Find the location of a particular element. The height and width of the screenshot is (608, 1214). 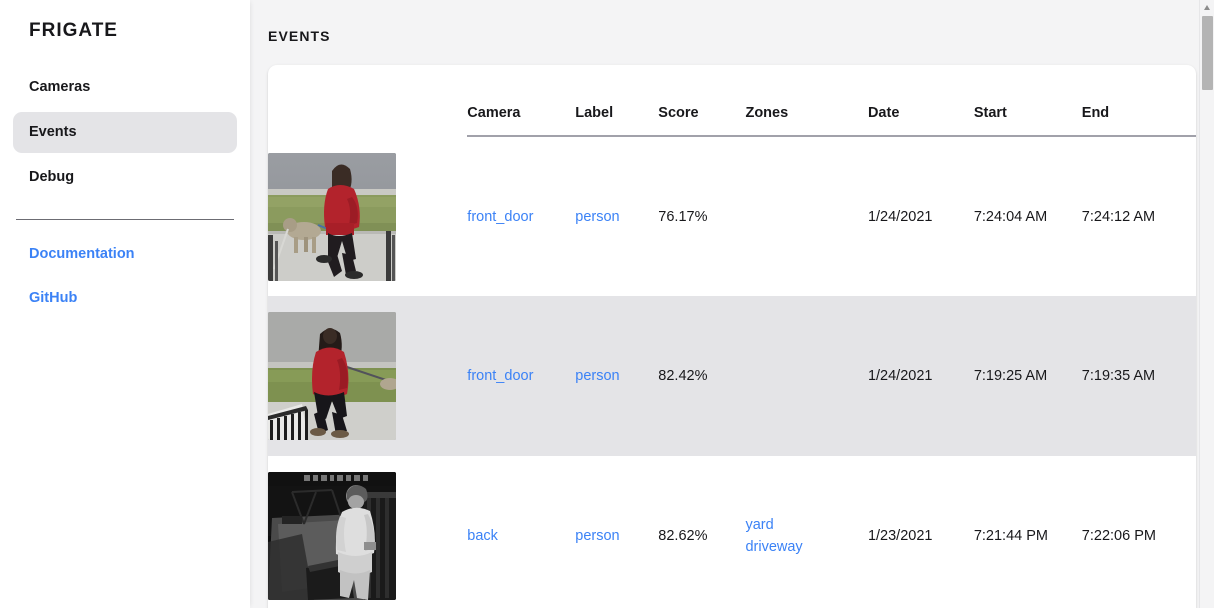

event-score-cell: 82.42% is located at coordinates (683, 376).